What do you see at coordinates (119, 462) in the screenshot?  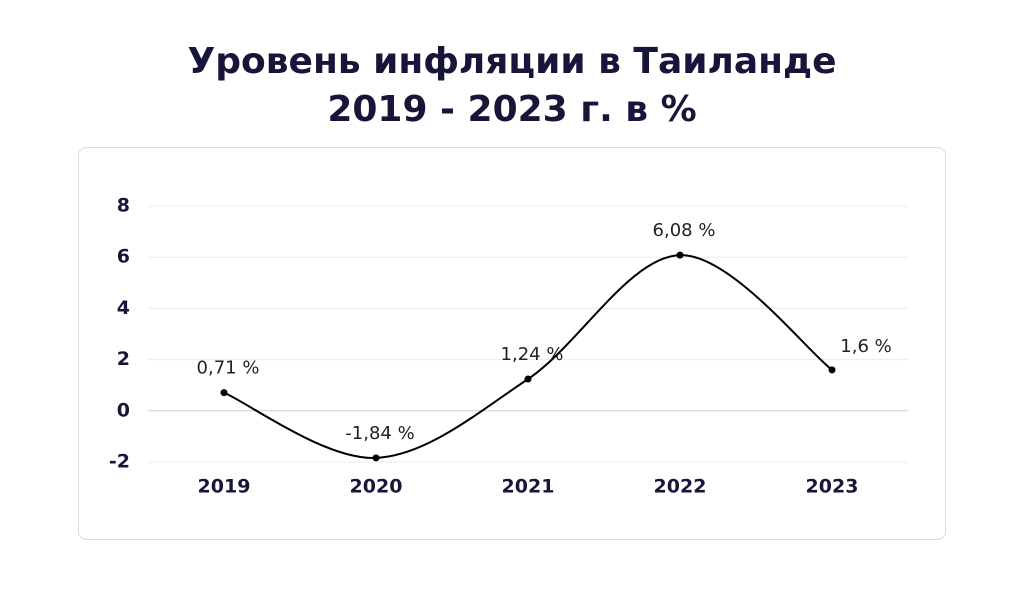 I see `y-tick-label: -2` at bounding box center [119, 462].